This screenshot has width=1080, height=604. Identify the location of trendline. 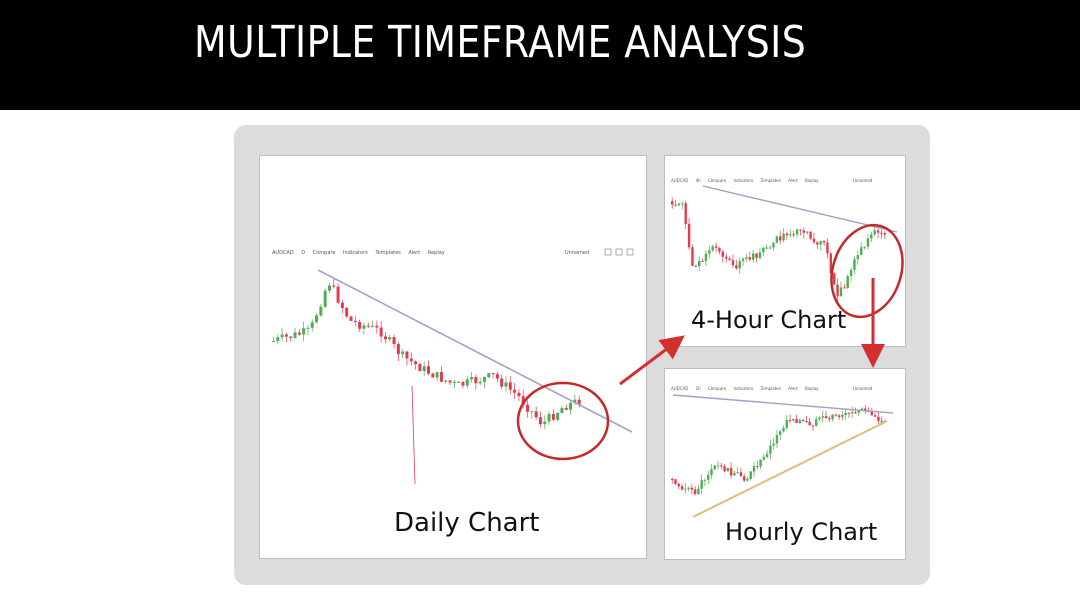
(800, 209).